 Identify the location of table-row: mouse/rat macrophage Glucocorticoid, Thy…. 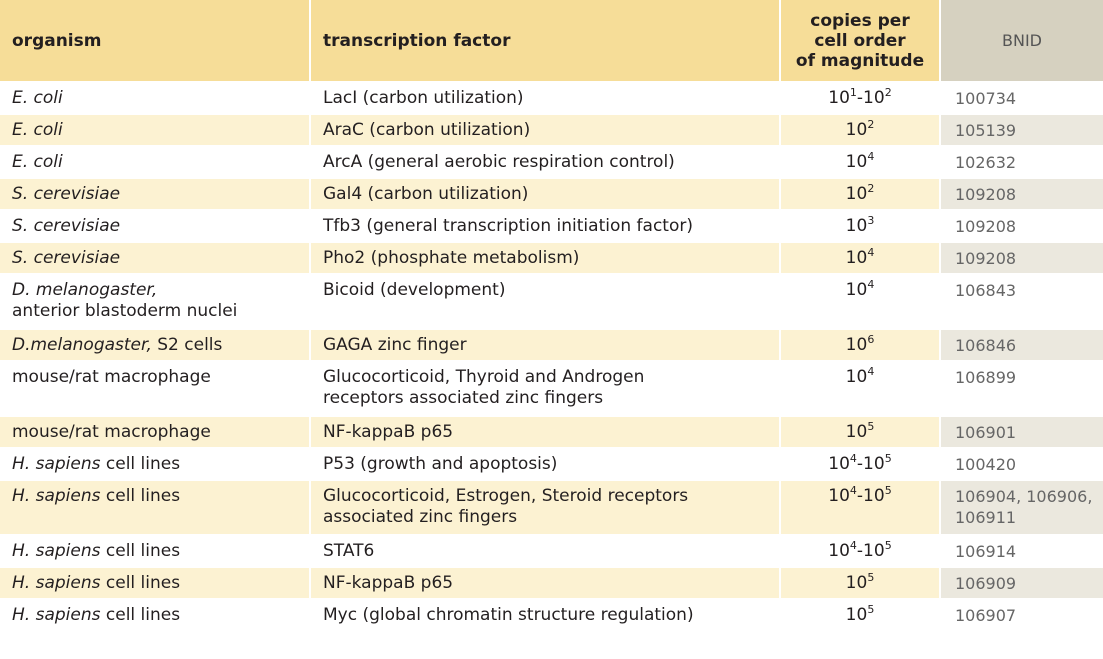
(551, 389).